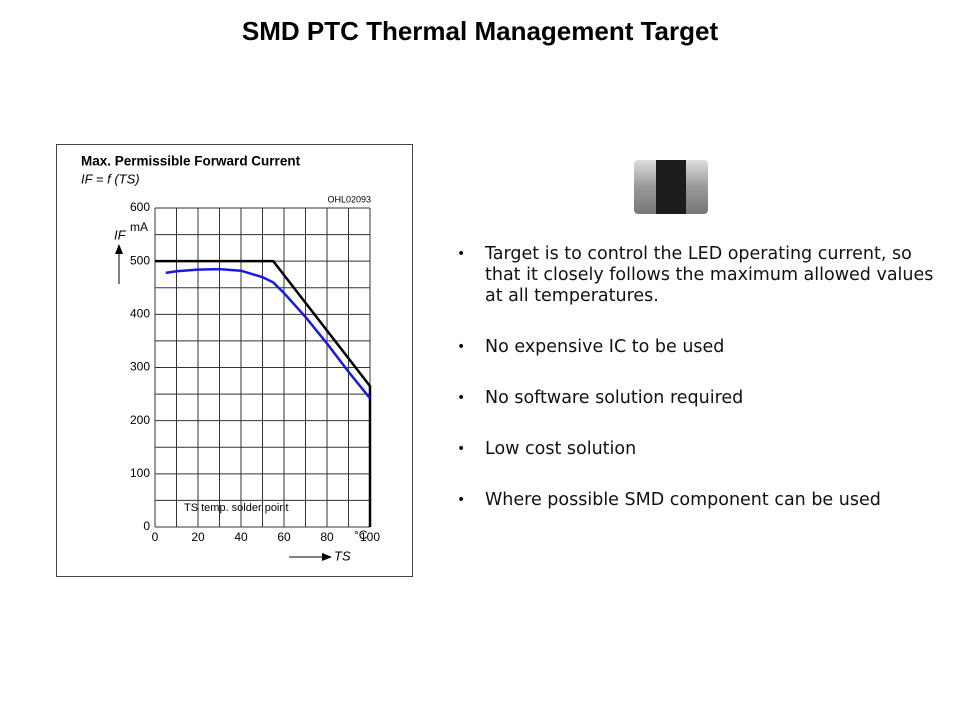 The image size is (960, 720). What do you see at coordinates (349, 199) in the screenshot?
I see `chart-code: OHL02093` at bounding box center [349, 199].